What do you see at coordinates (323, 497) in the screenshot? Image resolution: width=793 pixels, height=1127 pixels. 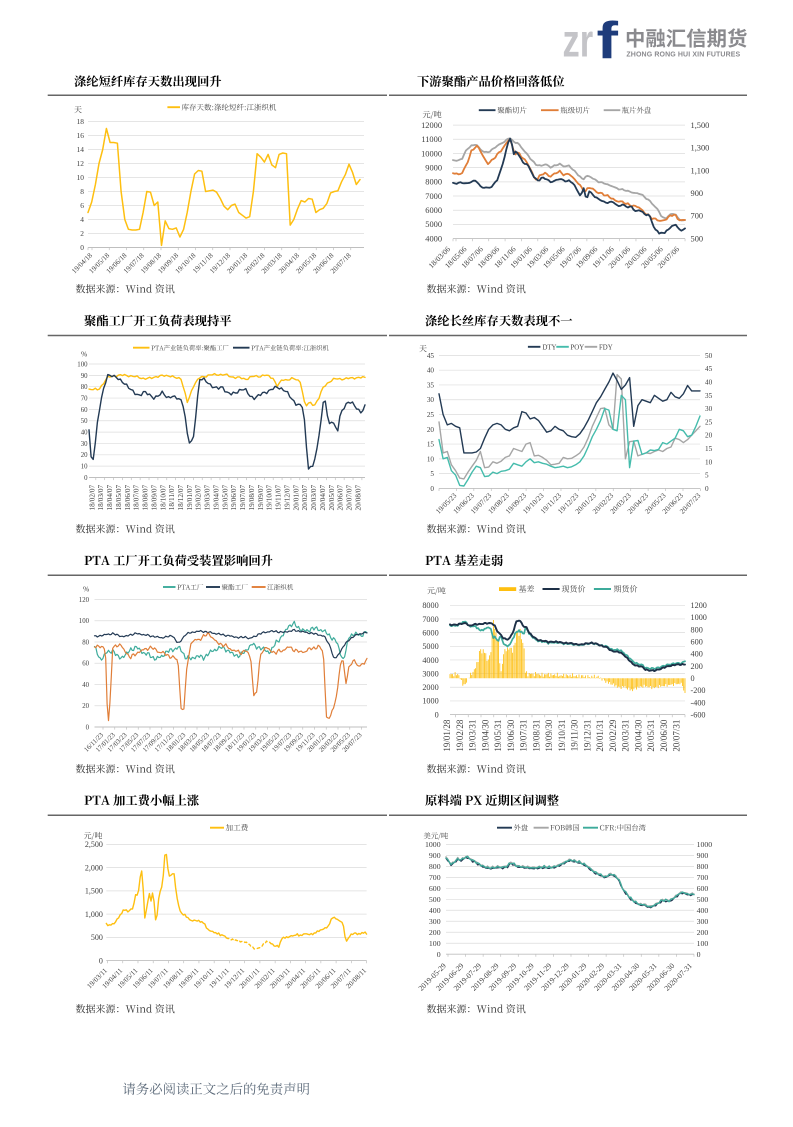 I see `svg-text: 20/04/07` at bounding box center [323, 497].